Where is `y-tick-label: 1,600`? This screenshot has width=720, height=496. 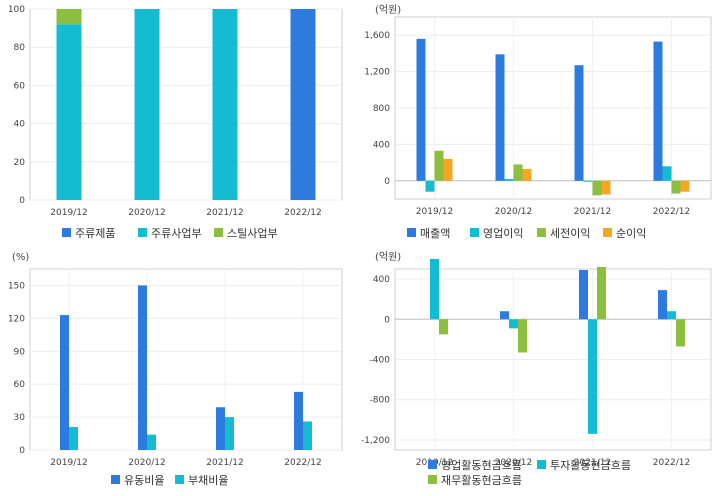 y-tick-label: 1,600 is located at coordinates (377, 36).